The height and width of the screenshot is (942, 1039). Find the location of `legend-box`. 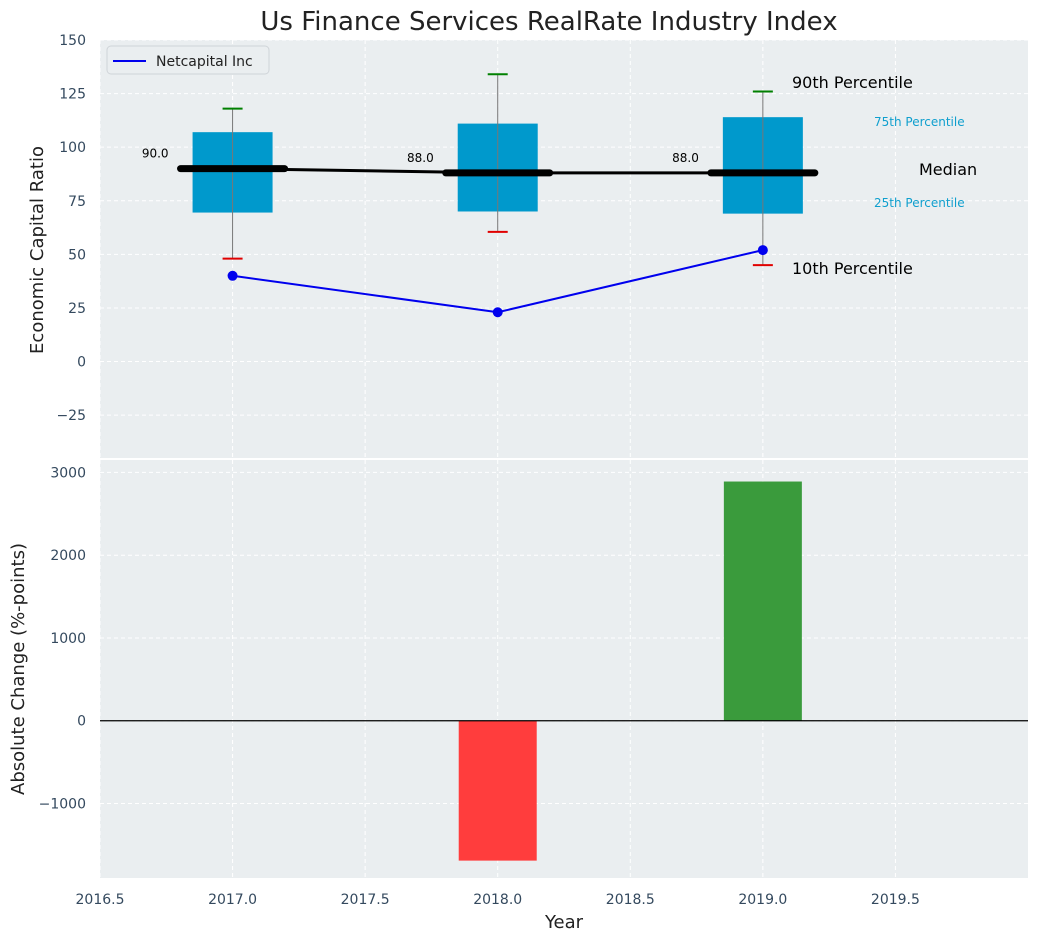

legend-box is located at coordinates (188, 60).